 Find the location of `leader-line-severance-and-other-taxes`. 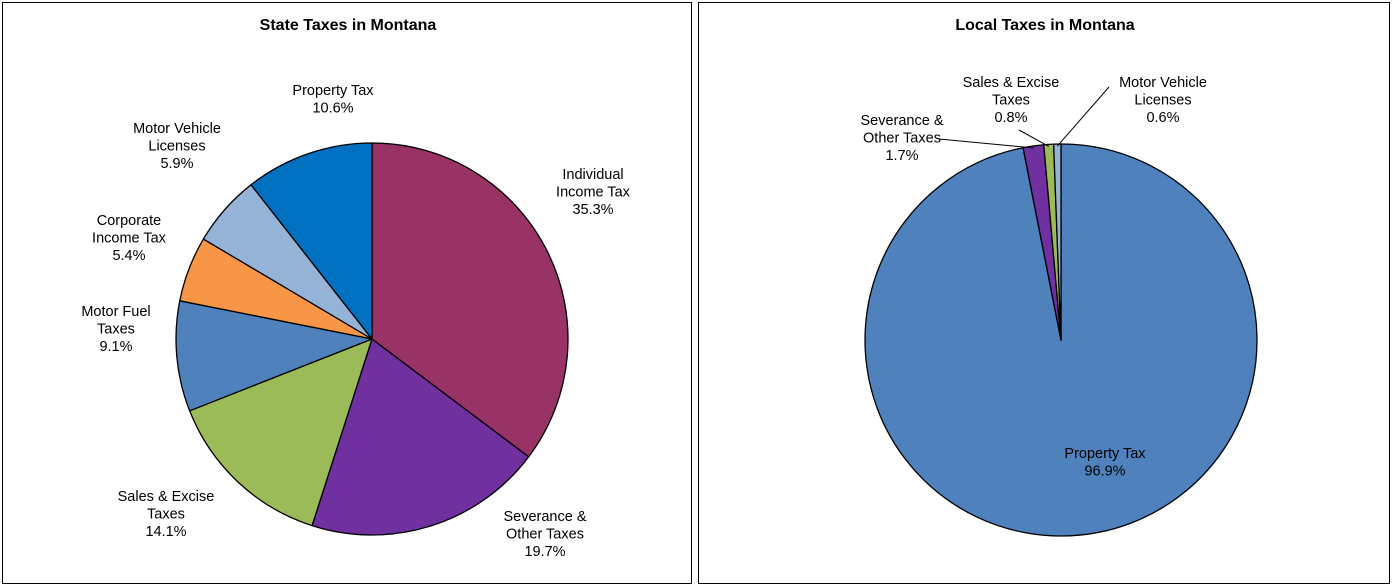

leader-line-severance-and-other-taxes is located at coordinates (986, 143).